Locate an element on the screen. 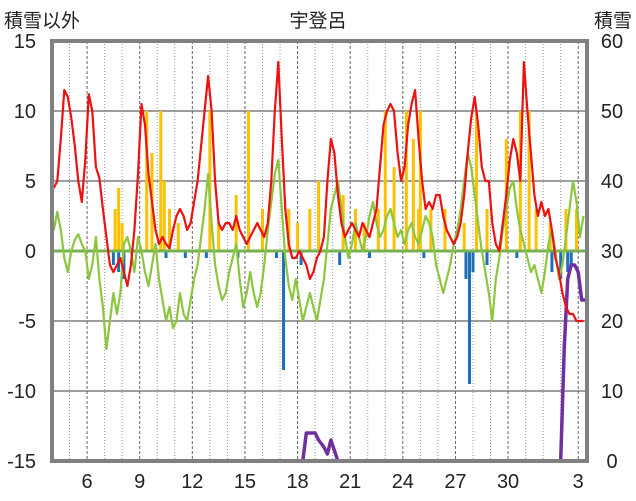 Image resolution: width=636 pixels, height=501 pixels. x-tick-label: 12 is located at coordinates (192, 482).